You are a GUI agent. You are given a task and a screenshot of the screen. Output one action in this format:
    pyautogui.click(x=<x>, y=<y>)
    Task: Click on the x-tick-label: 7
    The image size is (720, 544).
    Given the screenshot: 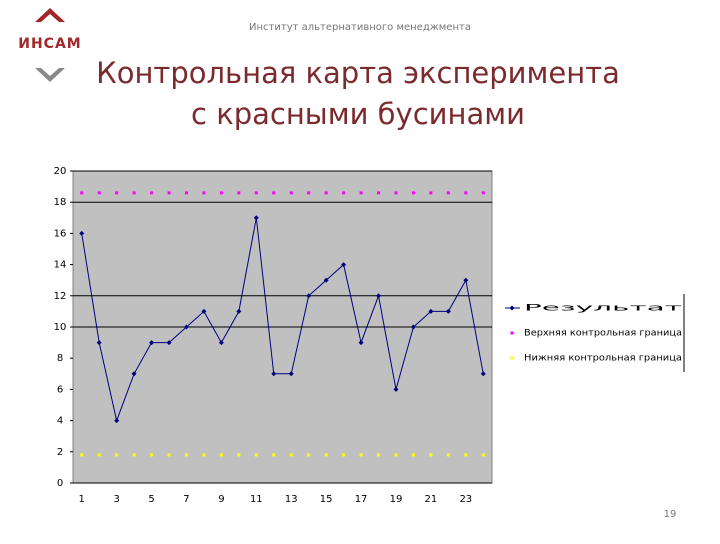 What is the action you would take?
    pyautogui.click(x=186, y=499)
    